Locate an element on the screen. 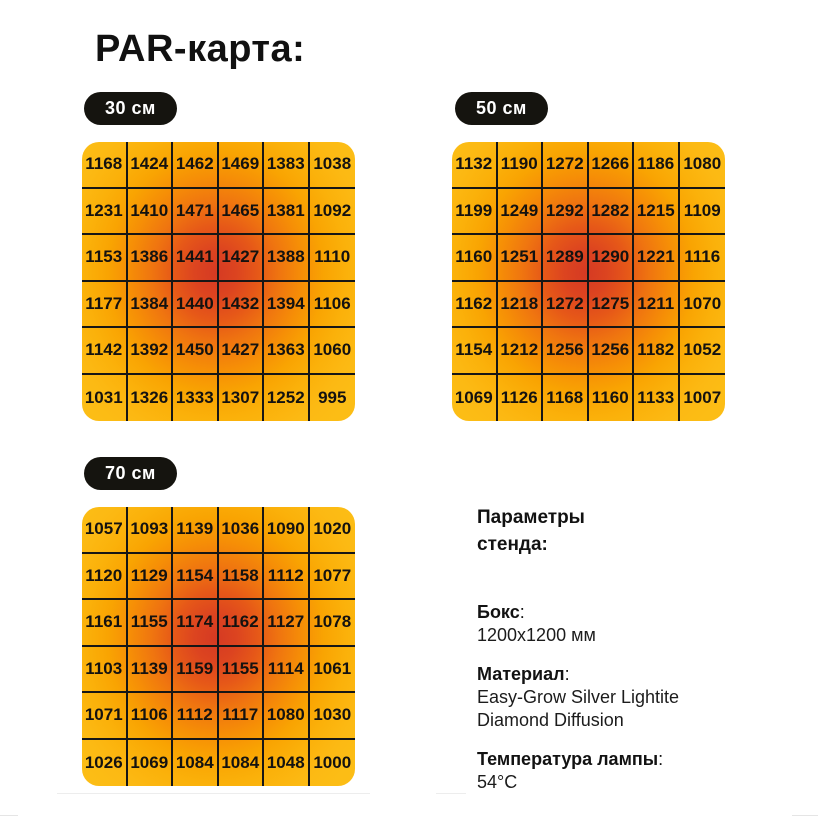  heatmap-cell: 1252 is located at coordinates (287, 397).